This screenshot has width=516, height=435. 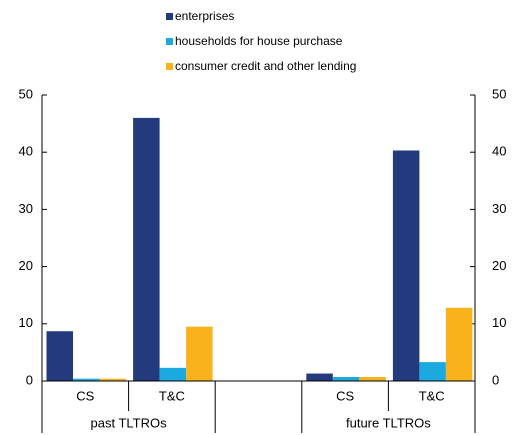 I want to click on y-tick-label: 20, so click(x=26, y=265).